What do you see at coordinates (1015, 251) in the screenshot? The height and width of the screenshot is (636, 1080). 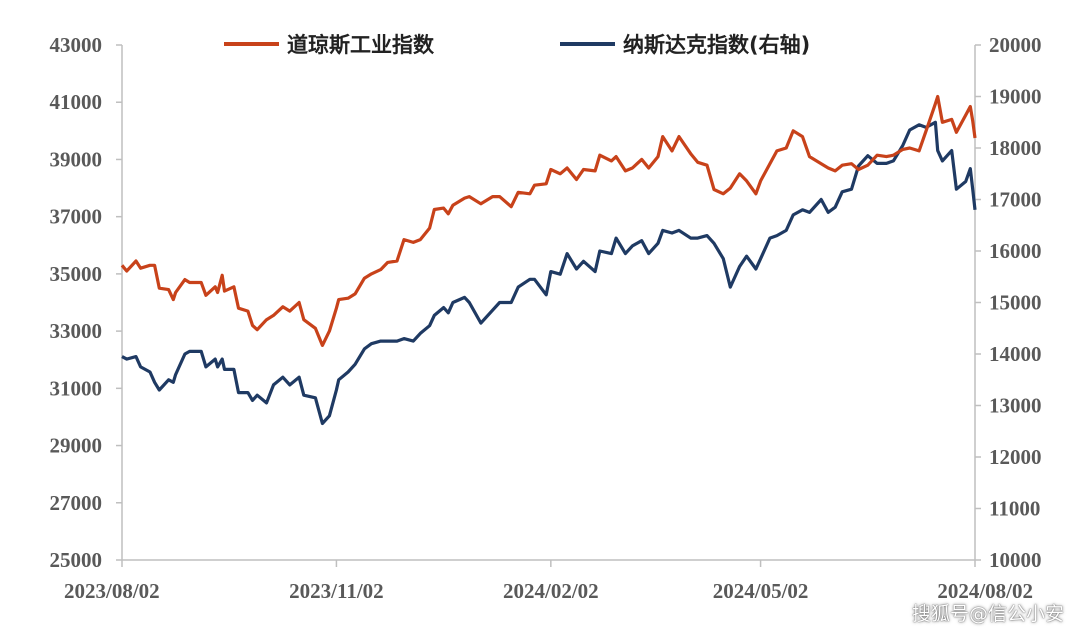 I see `y-right-tick-label: 16000` at bounding box center [1015, 251].